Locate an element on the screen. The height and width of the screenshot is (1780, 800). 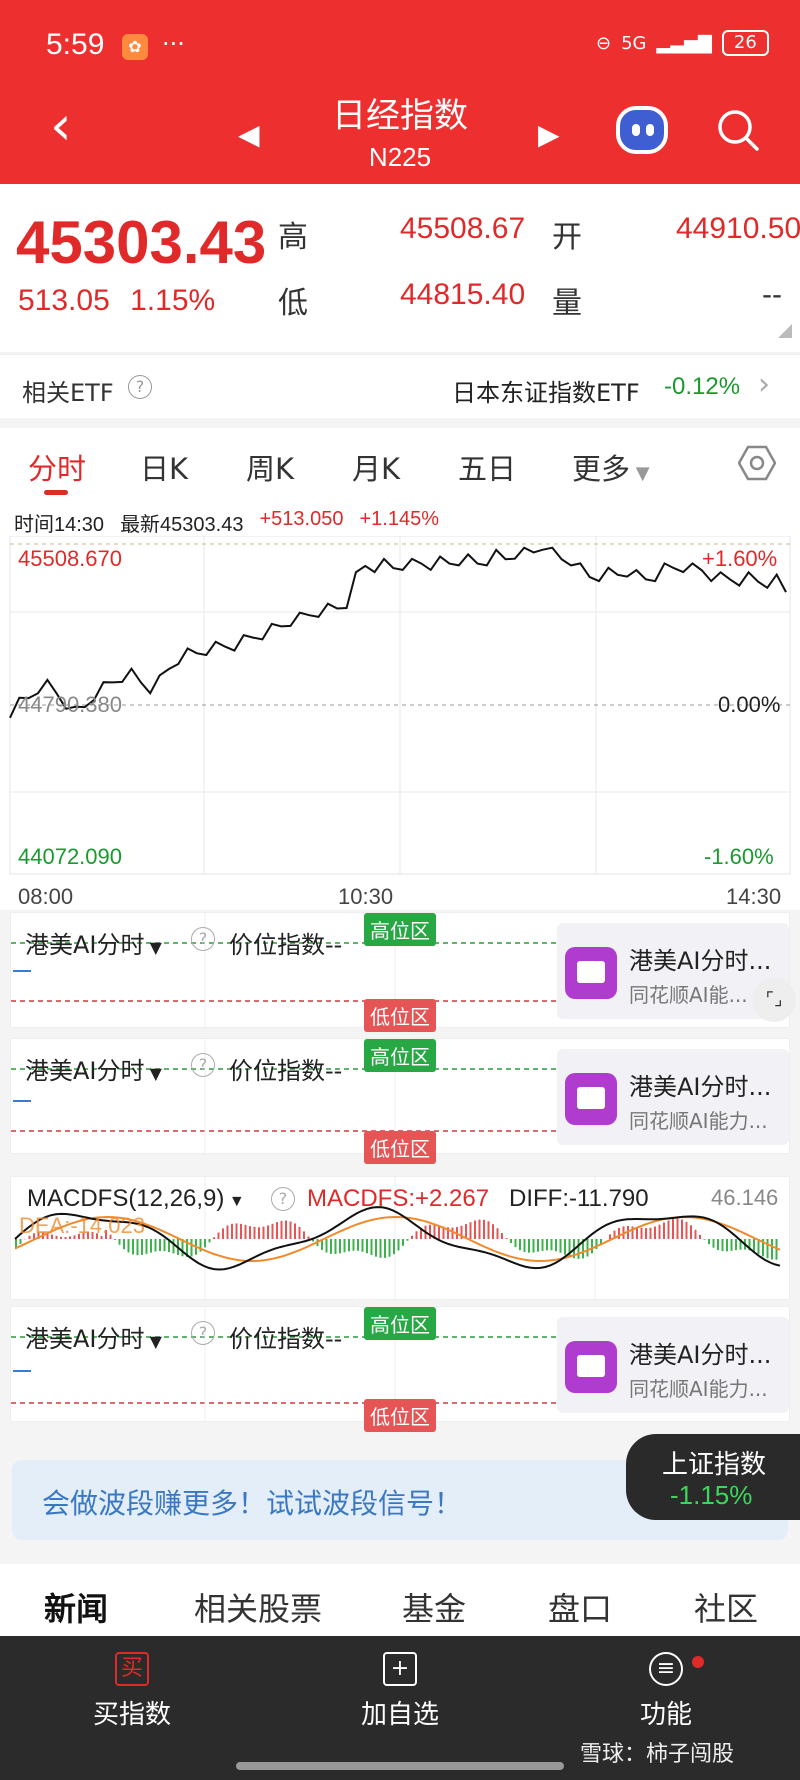
active-tab-underline is located at coordinates (56, 492).